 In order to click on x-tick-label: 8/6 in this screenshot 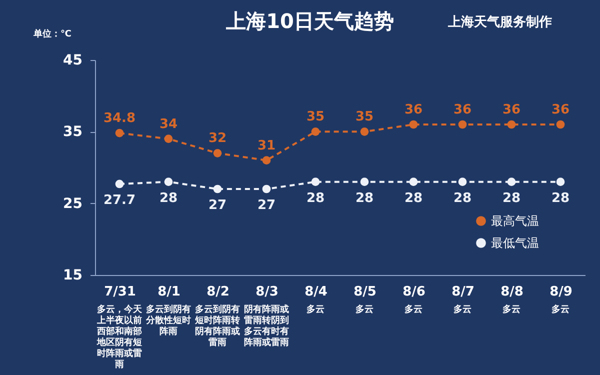, I will do `click(414, 292)`.